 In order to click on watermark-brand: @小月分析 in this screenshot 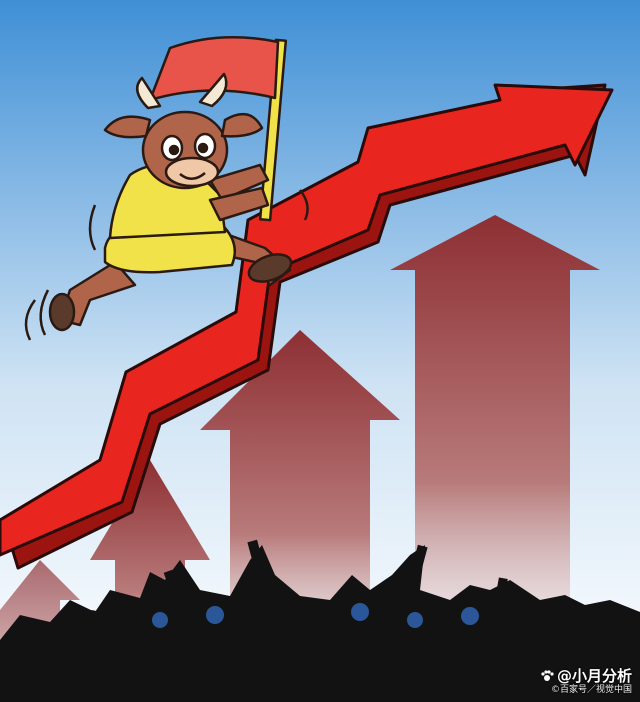, I will do `click(586, 676)`.